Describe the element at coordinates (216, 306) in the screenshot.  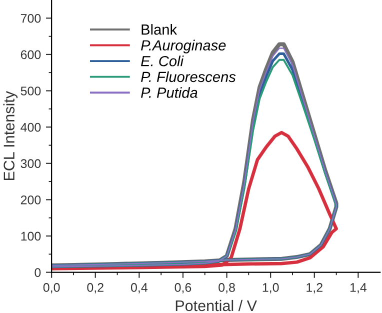
I see `x-axis-title: Potential / V` at that location.